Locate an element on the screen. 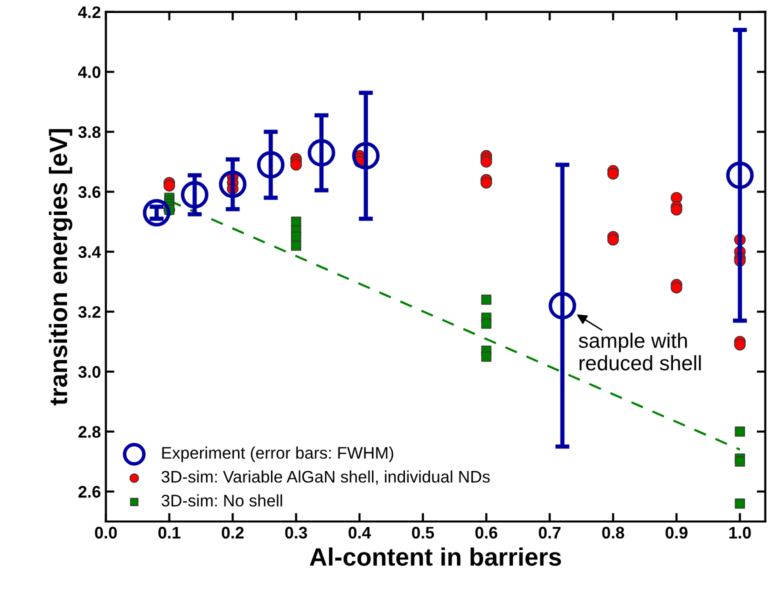 The height and width of the screenshot is (596, 773). y-tick-label: 2.6 is located at coordinates (89, 492).